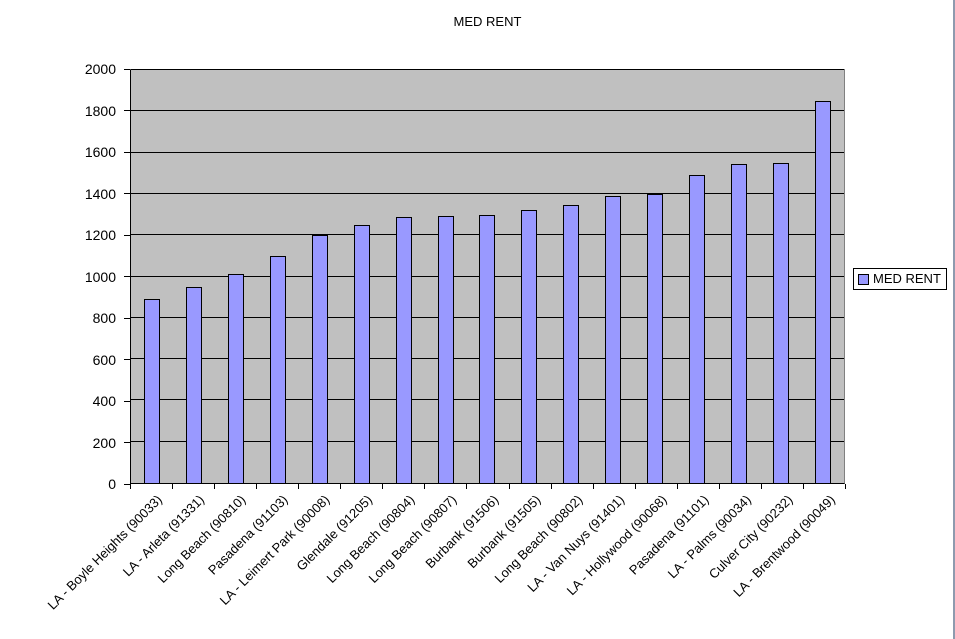  What do you see at coordinates (104, 442) in the screenshot?
I see `y-axis-tick-label: 200` at bounding box center [104, 442].